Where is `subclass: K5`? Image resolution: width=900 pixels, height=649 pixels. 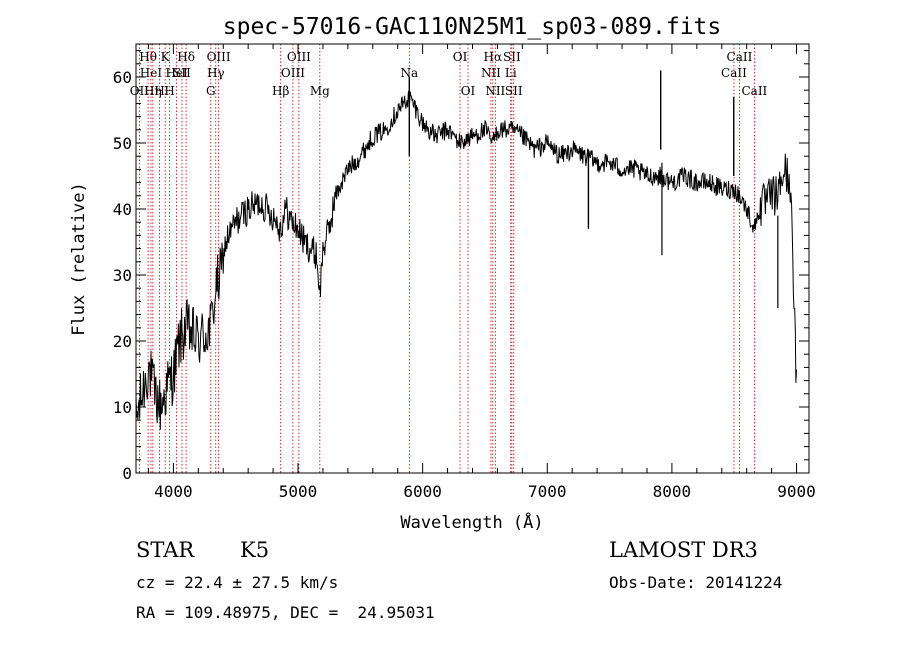
subclass: K5 is located at coordinates (255, 550).